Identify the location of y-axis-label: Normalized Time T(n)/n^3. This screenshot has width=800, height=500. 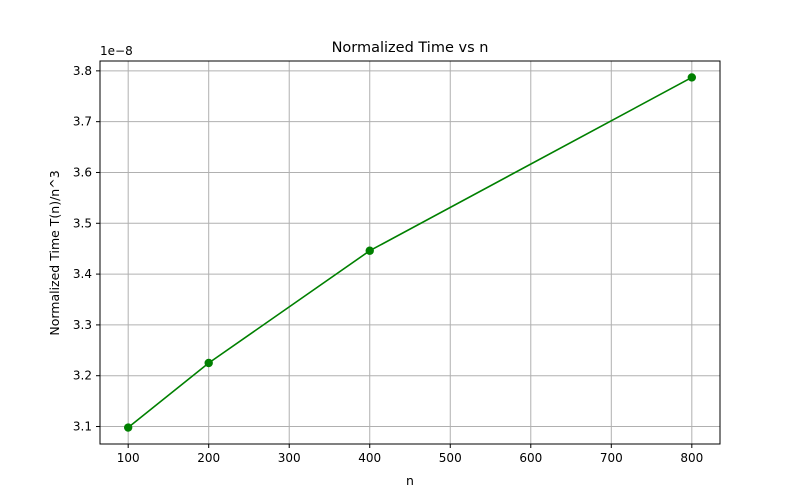
(54, 252).